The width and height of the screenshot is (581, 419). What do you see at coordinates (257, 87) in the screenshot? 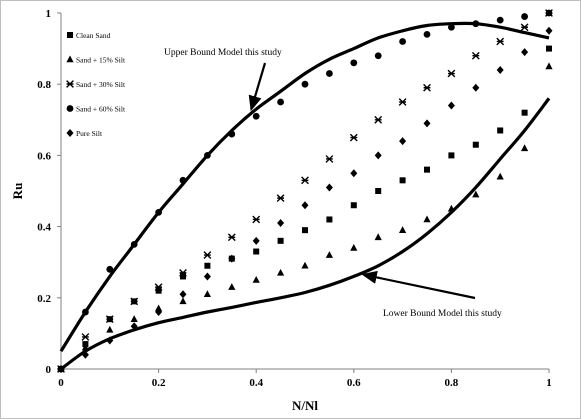
I see `upper-bound-arrow` at bounding box center [257, 87].